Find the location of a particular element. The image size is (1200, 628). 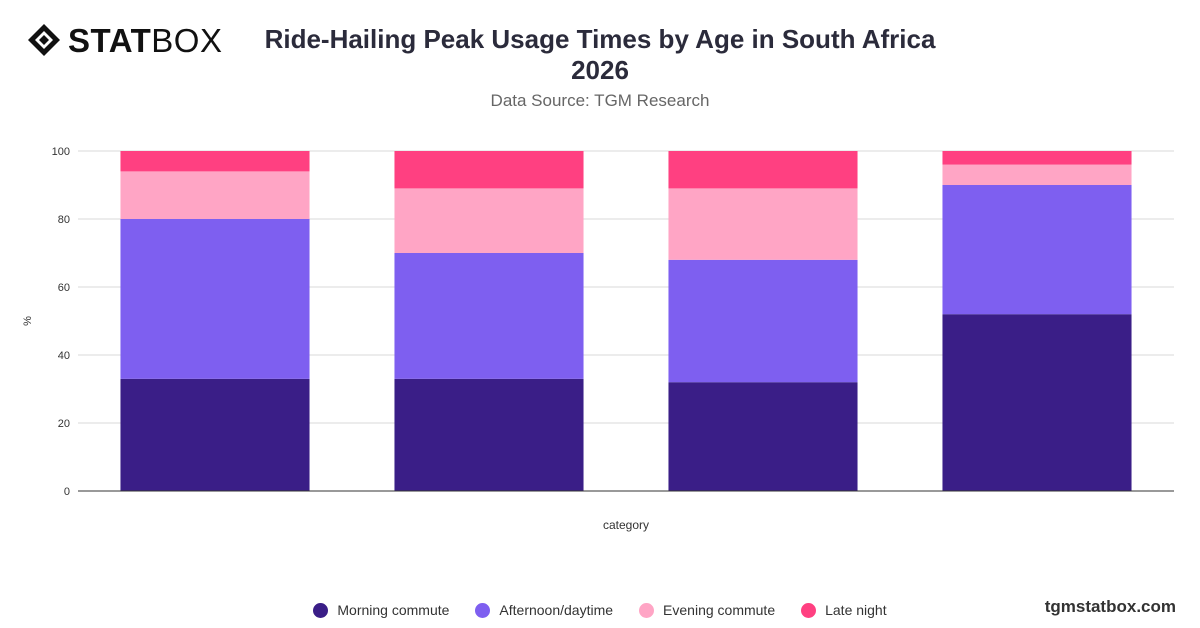

website-label: tgmstatbox.com is located at coordinates (1110, 606).